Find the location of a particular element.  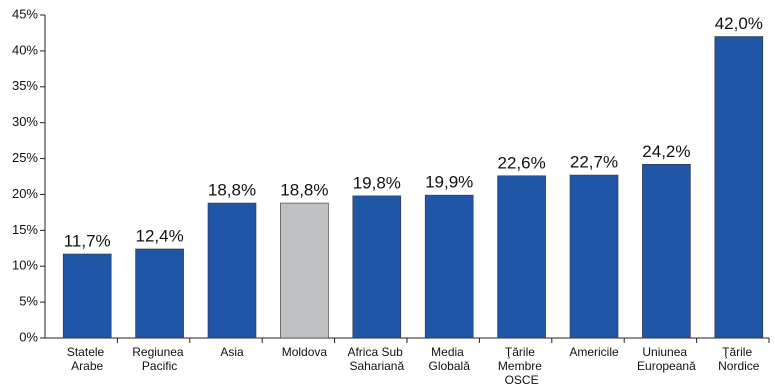

y-tick-label: 20% is located at coordinates (25, 193).